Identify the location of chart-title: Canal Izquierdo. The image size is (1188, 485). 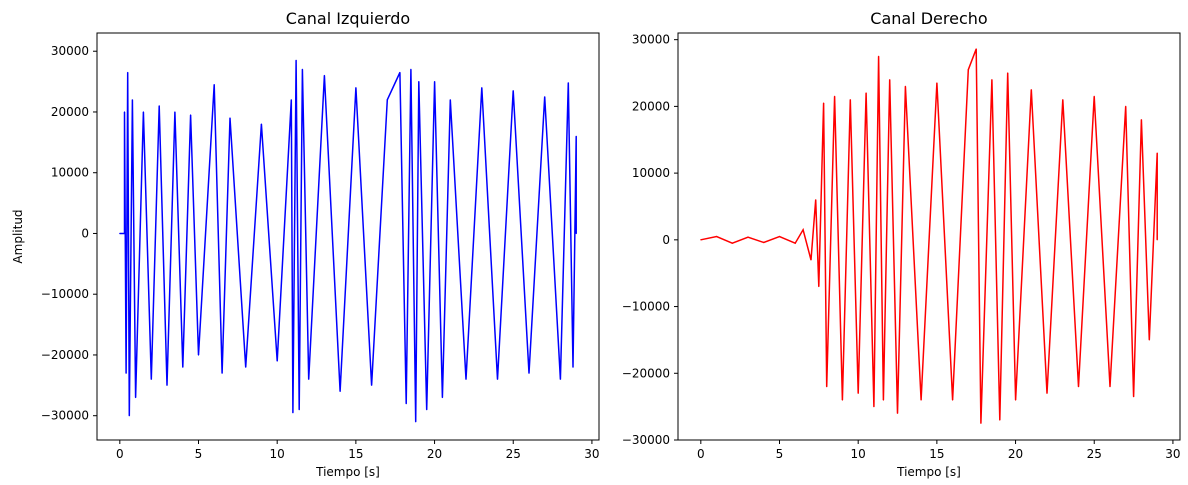
(348, 18).